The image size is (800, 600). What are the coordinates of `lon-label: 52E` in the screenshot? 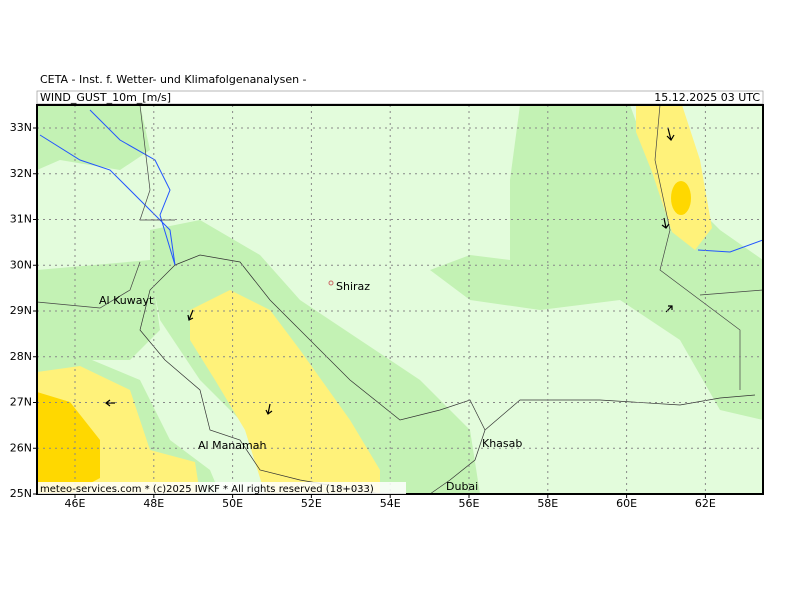 It's located at (311, 503).